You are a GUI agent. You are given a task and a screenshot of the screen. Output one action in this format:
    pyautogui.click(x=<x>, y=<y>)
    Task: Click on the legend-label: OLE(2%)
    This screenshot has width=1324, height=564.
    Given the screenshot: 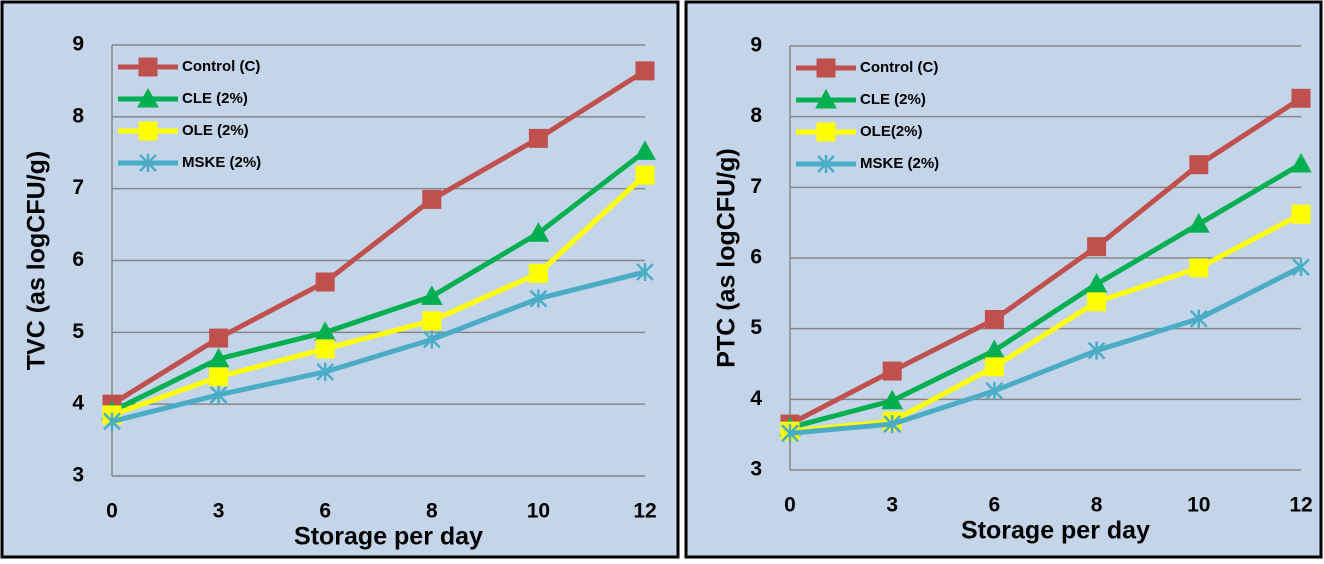 What is the action you would take?
    pyautogui.click(x=891, y=131)
    